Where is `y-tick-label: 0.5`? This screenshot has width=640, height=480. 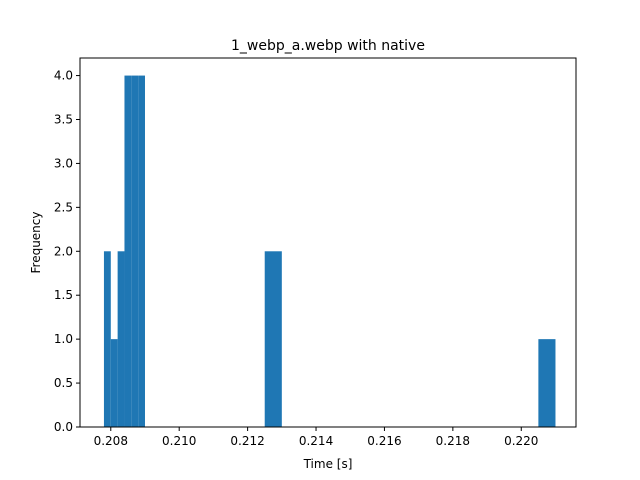
y-tick-label: 0.5 is located at coordinates (63, 383).